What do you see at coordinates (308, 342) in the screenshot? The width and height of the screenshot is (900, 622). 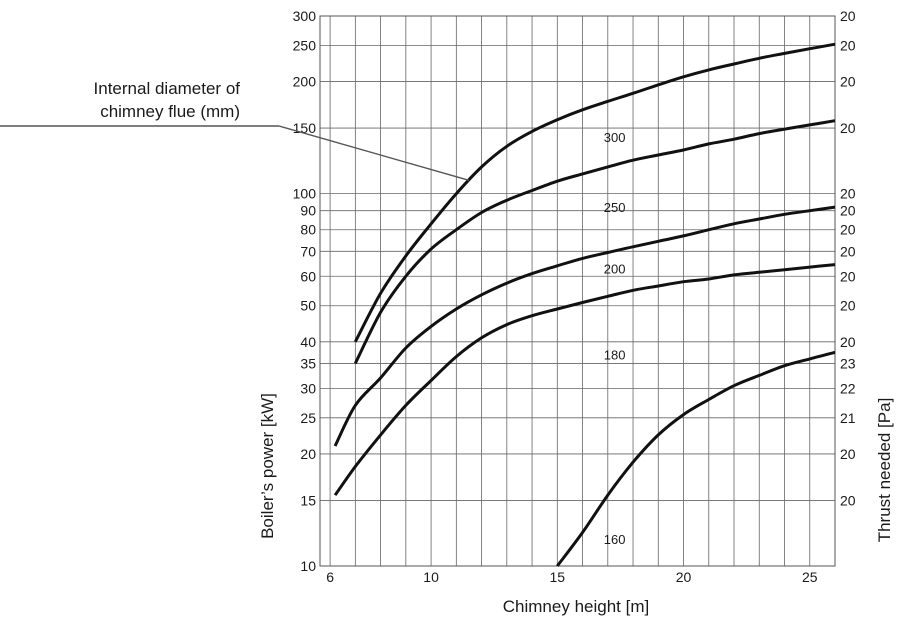 I see `y-tick-label: 40` at bounding box center [308, 342].